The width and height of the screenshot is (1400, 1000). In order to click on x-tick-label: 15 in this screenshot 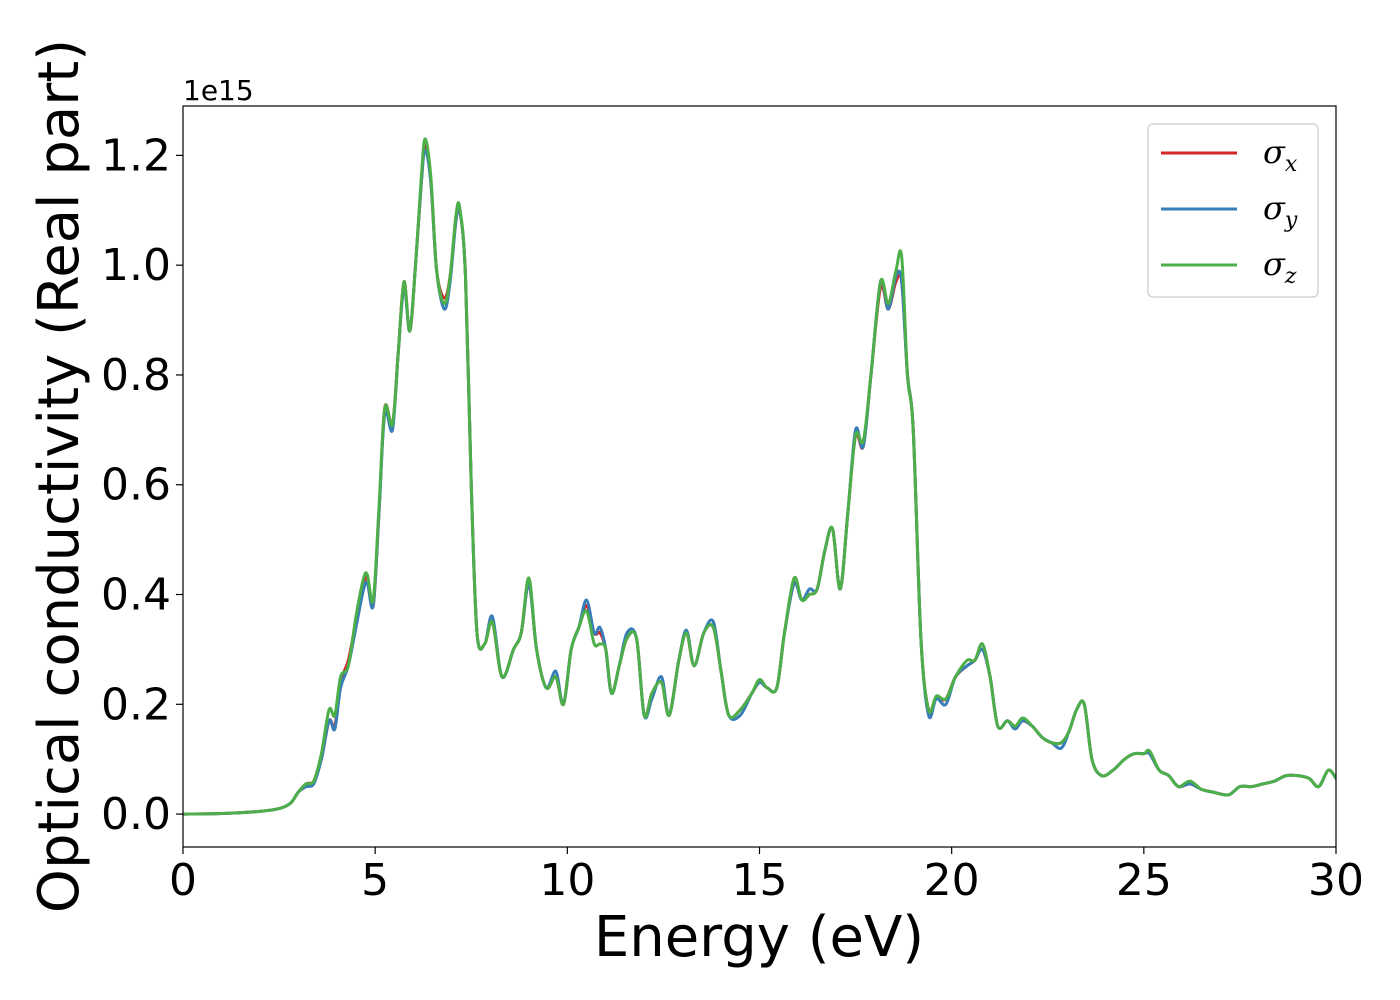, I will do `click(760, 880)`.